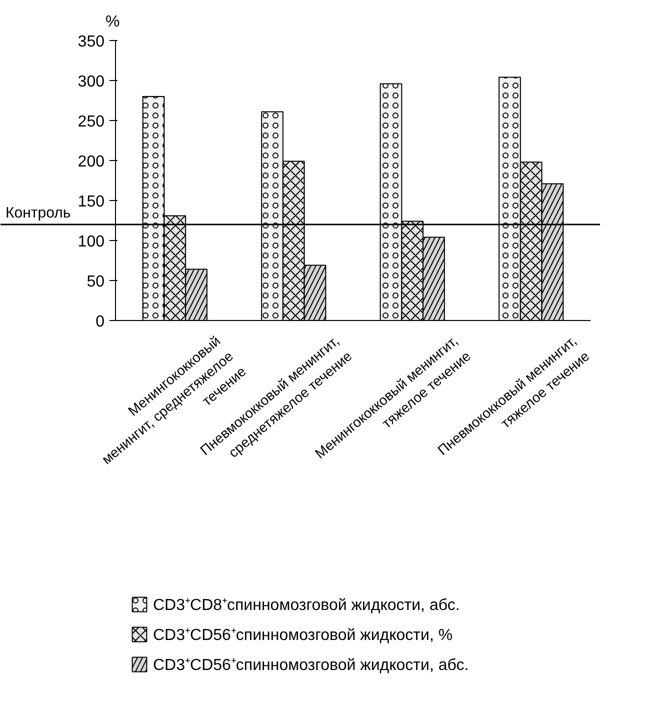  What do you see at coordinates (91, 242) in the screenshot?
I see `y-tick-label: 100` at bounding box center [91, 242].